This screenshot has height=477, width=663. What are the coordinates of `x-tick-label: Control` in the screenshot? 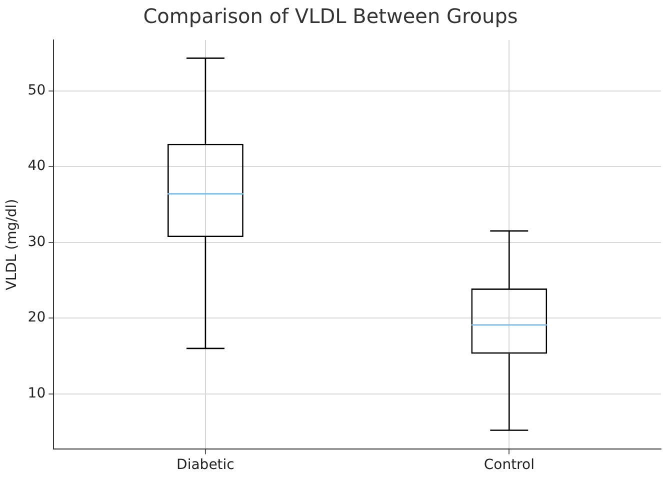 It's located at (509, 465).